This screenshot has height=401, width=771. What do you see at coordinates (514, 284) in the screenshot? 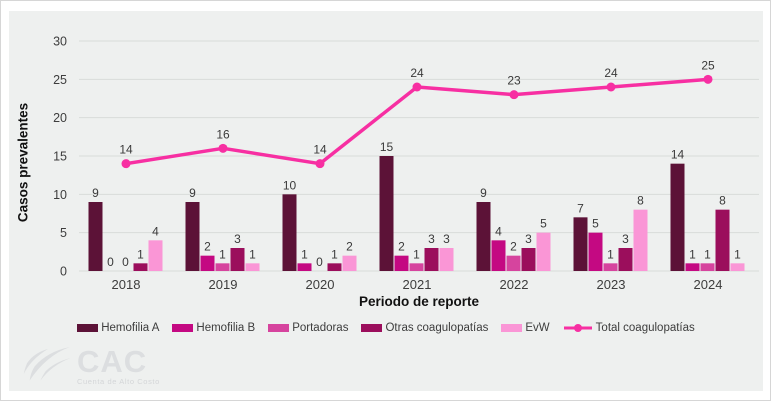
I see `x-tick-label: 2022` at bounding box center [514, 284].